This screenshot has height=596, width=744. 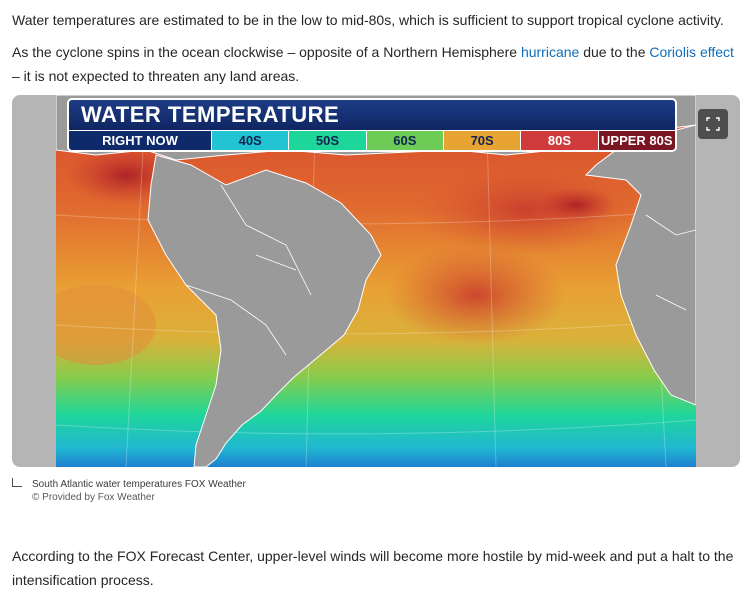 I want to click on paragraph-text: due to the, so click(x=614, y=52).